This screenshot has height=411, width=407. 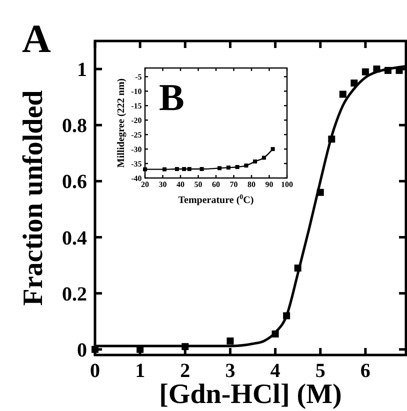 I want to click on y-tick-label: 0.6, so click(x=74, y=182).